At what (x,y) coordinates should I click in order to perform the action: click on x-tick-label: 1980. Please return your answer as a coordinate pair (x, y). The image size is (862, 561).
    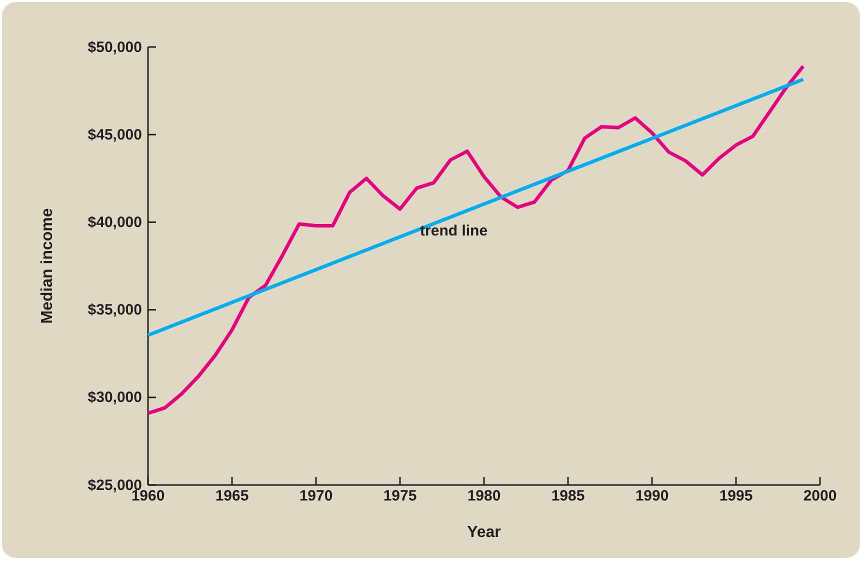
    Looking at the image, I should click on (484, 496).